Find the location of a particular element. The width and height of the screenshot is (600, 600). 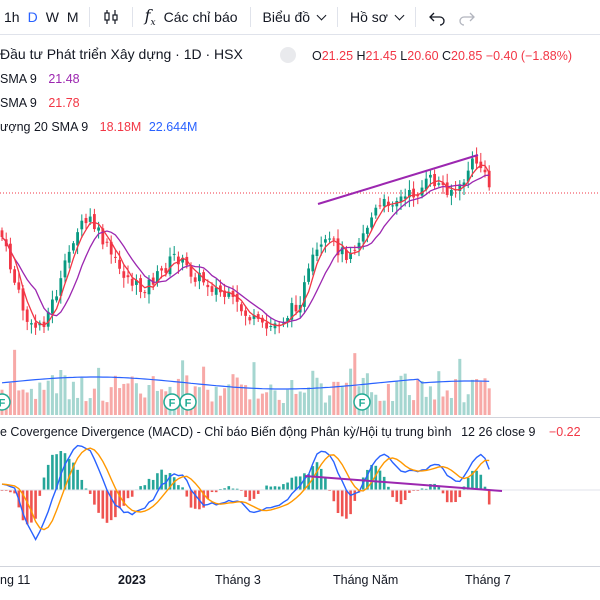

indicators-button: fx Các chỉ báo is located at coordinates (191, 17).